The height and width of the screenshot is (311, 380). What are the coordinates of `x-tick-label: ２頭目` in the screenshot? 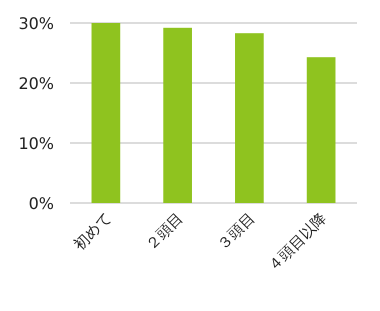 It's located at (164, 231).